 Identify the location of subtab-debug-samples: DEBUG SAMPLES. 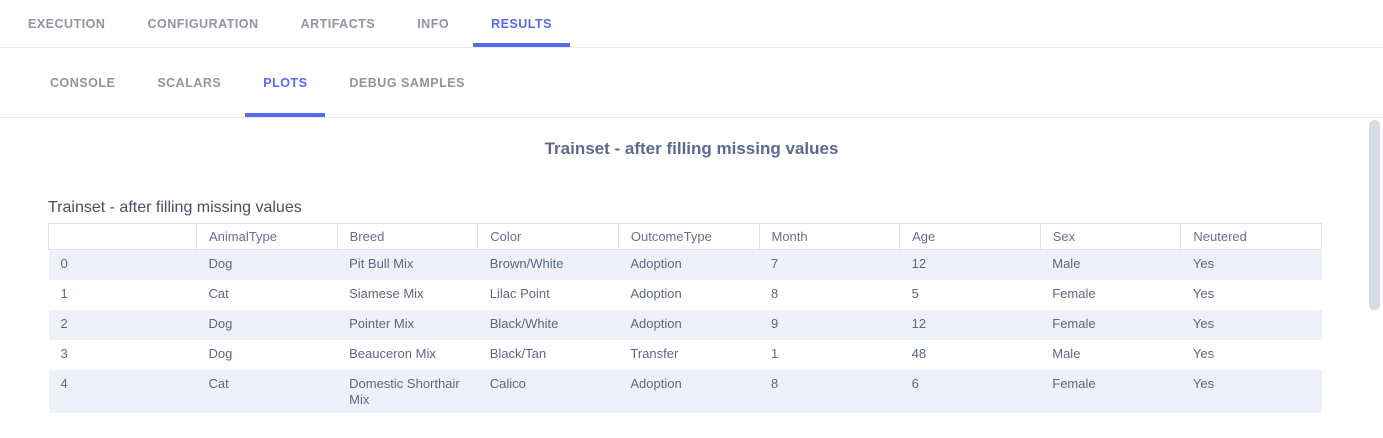
(407, 82).